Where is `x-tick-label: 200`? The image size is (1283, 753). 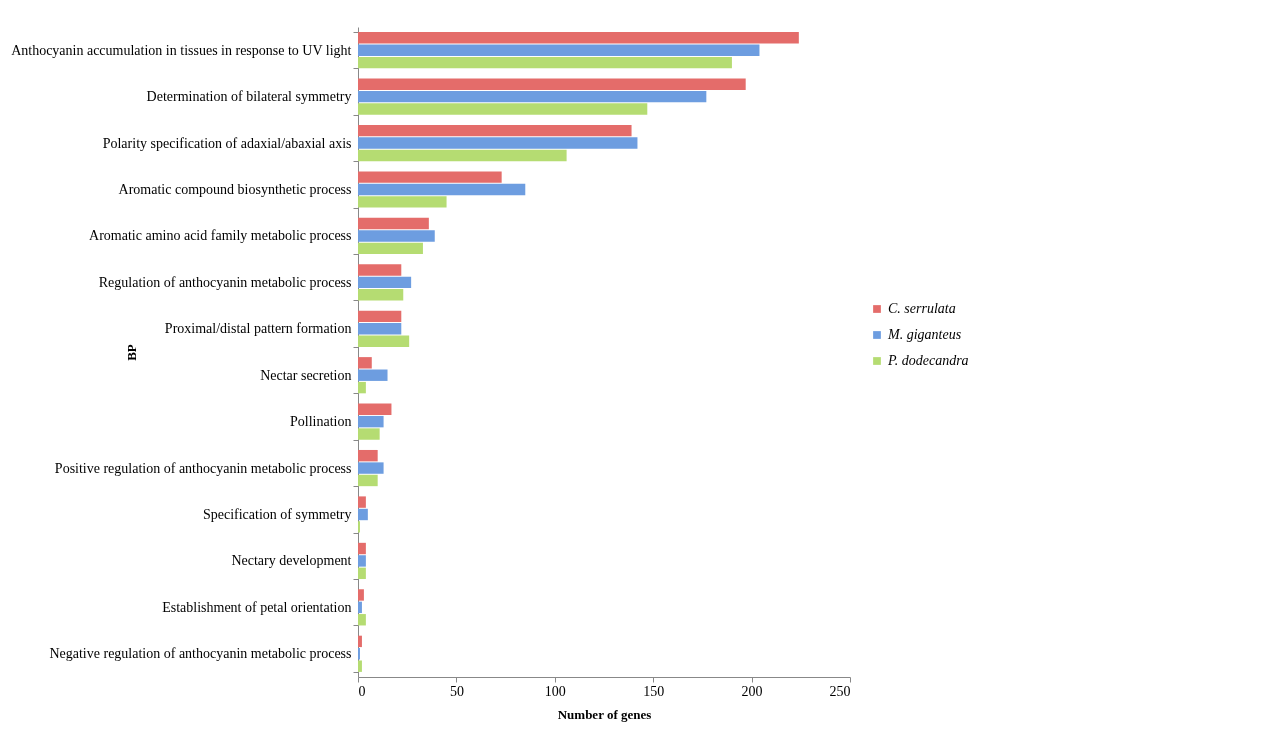 x-tick-label: 200 is located at coordinates (752, 691).